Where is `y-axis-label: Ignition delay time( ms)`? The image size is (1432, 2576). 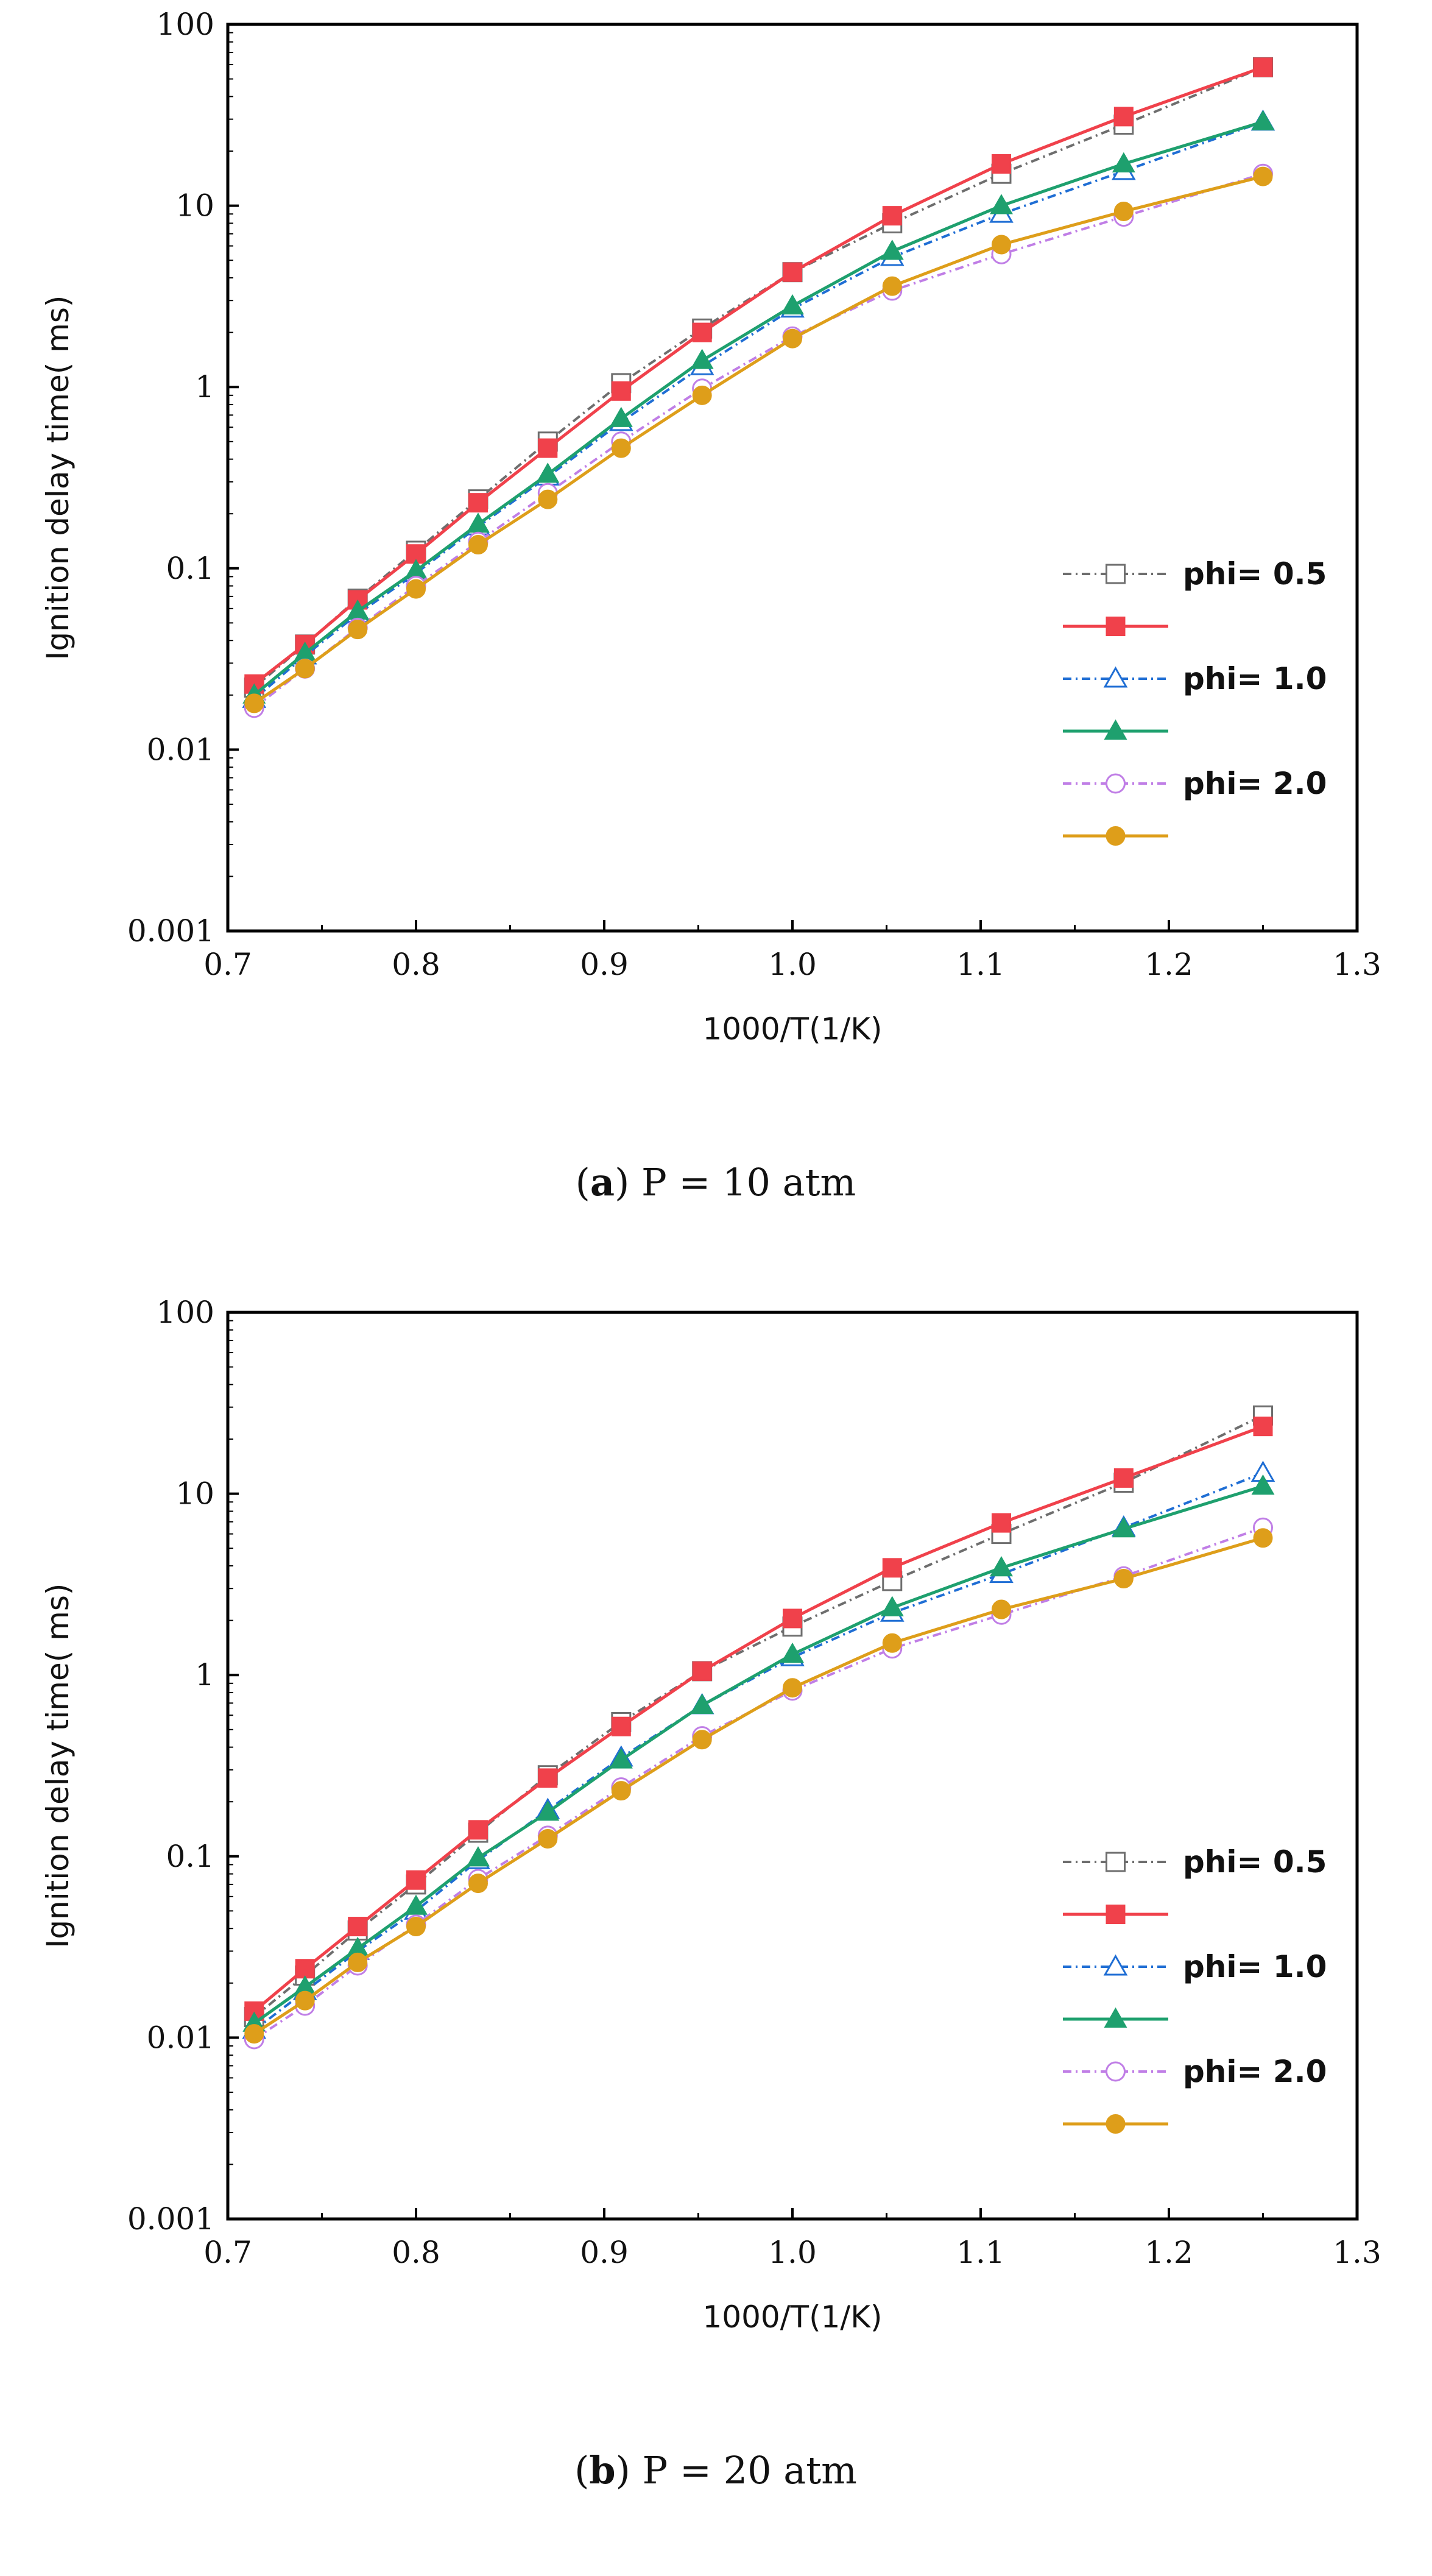
y-axis-label: Ignition delay time( ms) is located at coordinates (58, 1765).